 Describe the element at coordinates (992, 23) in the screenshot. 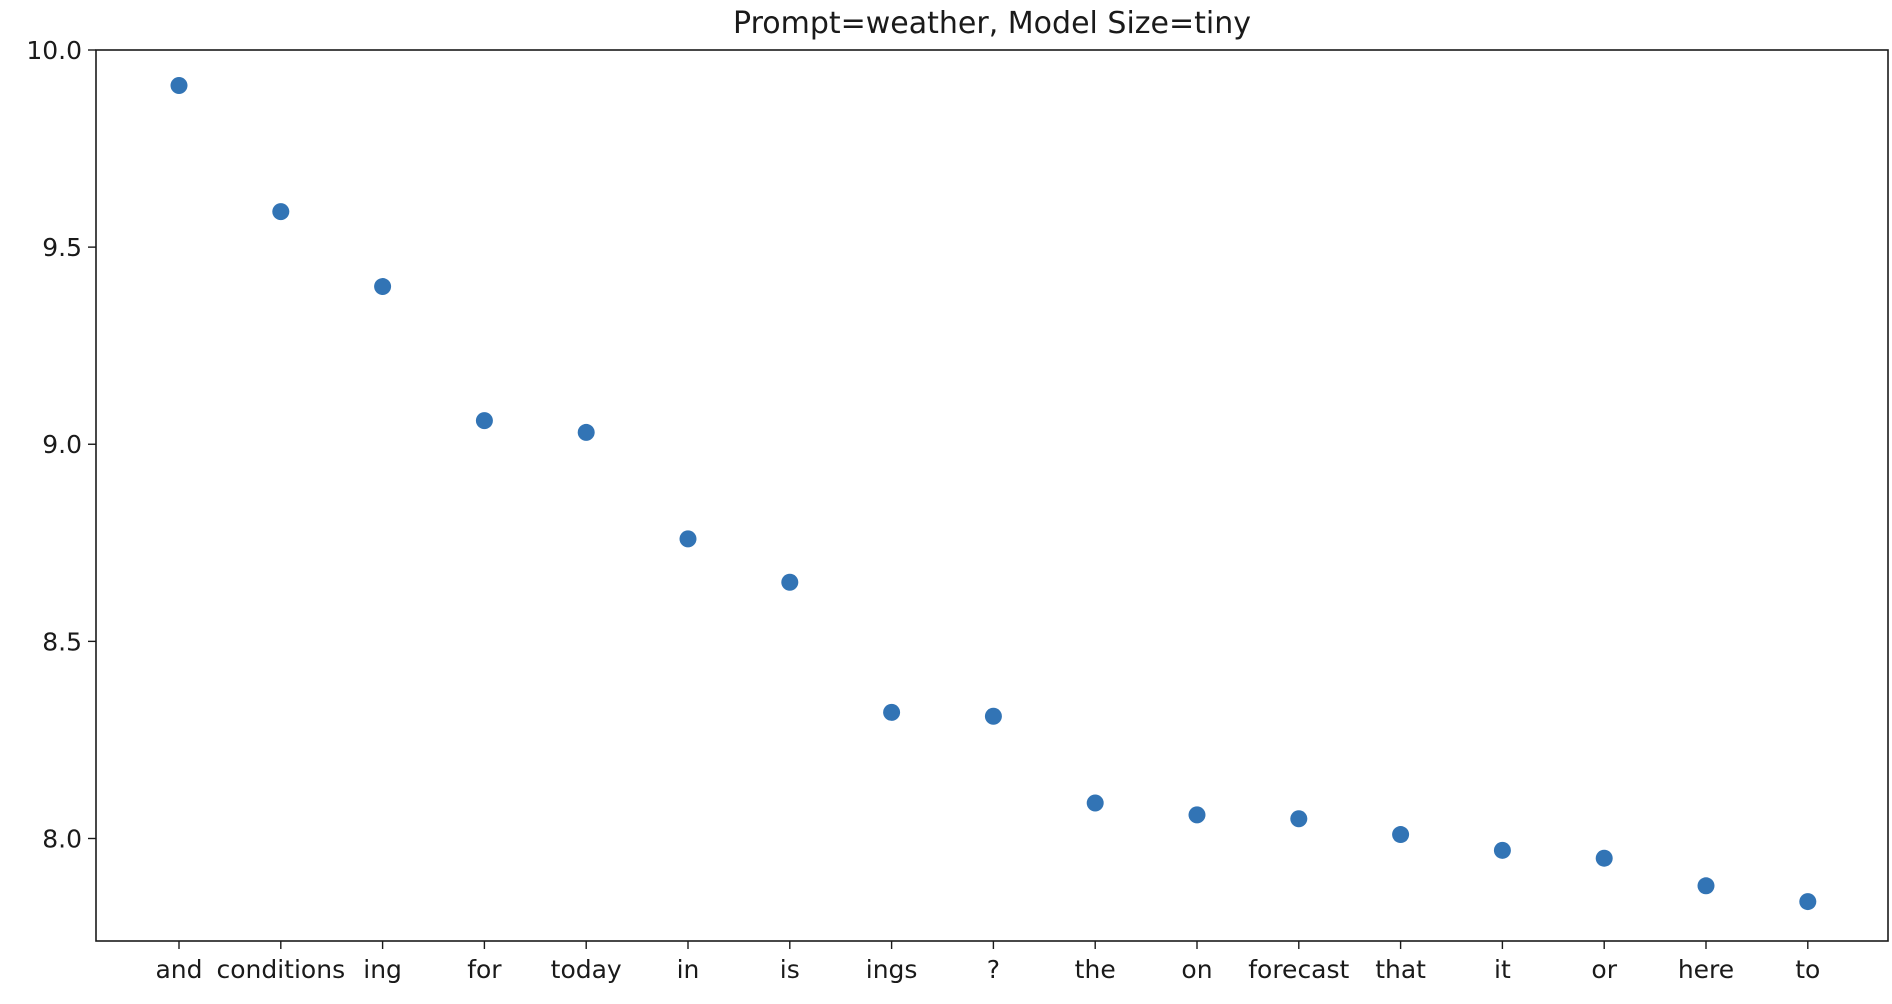

I see `chart-title: Prompt=weather, Model Size=tiny` at that location.